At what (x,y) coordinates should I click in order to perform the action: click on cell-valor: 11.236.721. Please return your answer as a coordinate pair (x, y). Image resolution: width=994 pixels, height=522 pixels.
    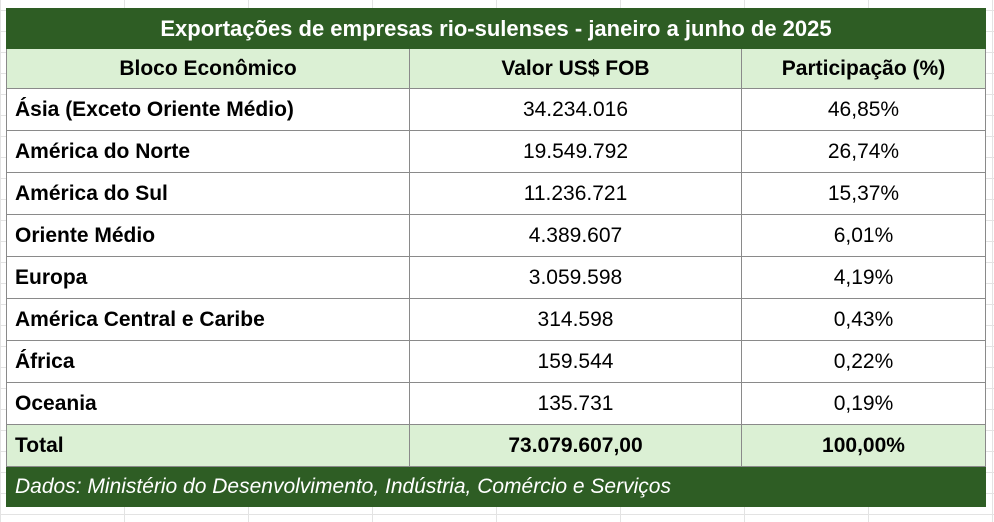
    Looking at the image, I should click on (575, 193).